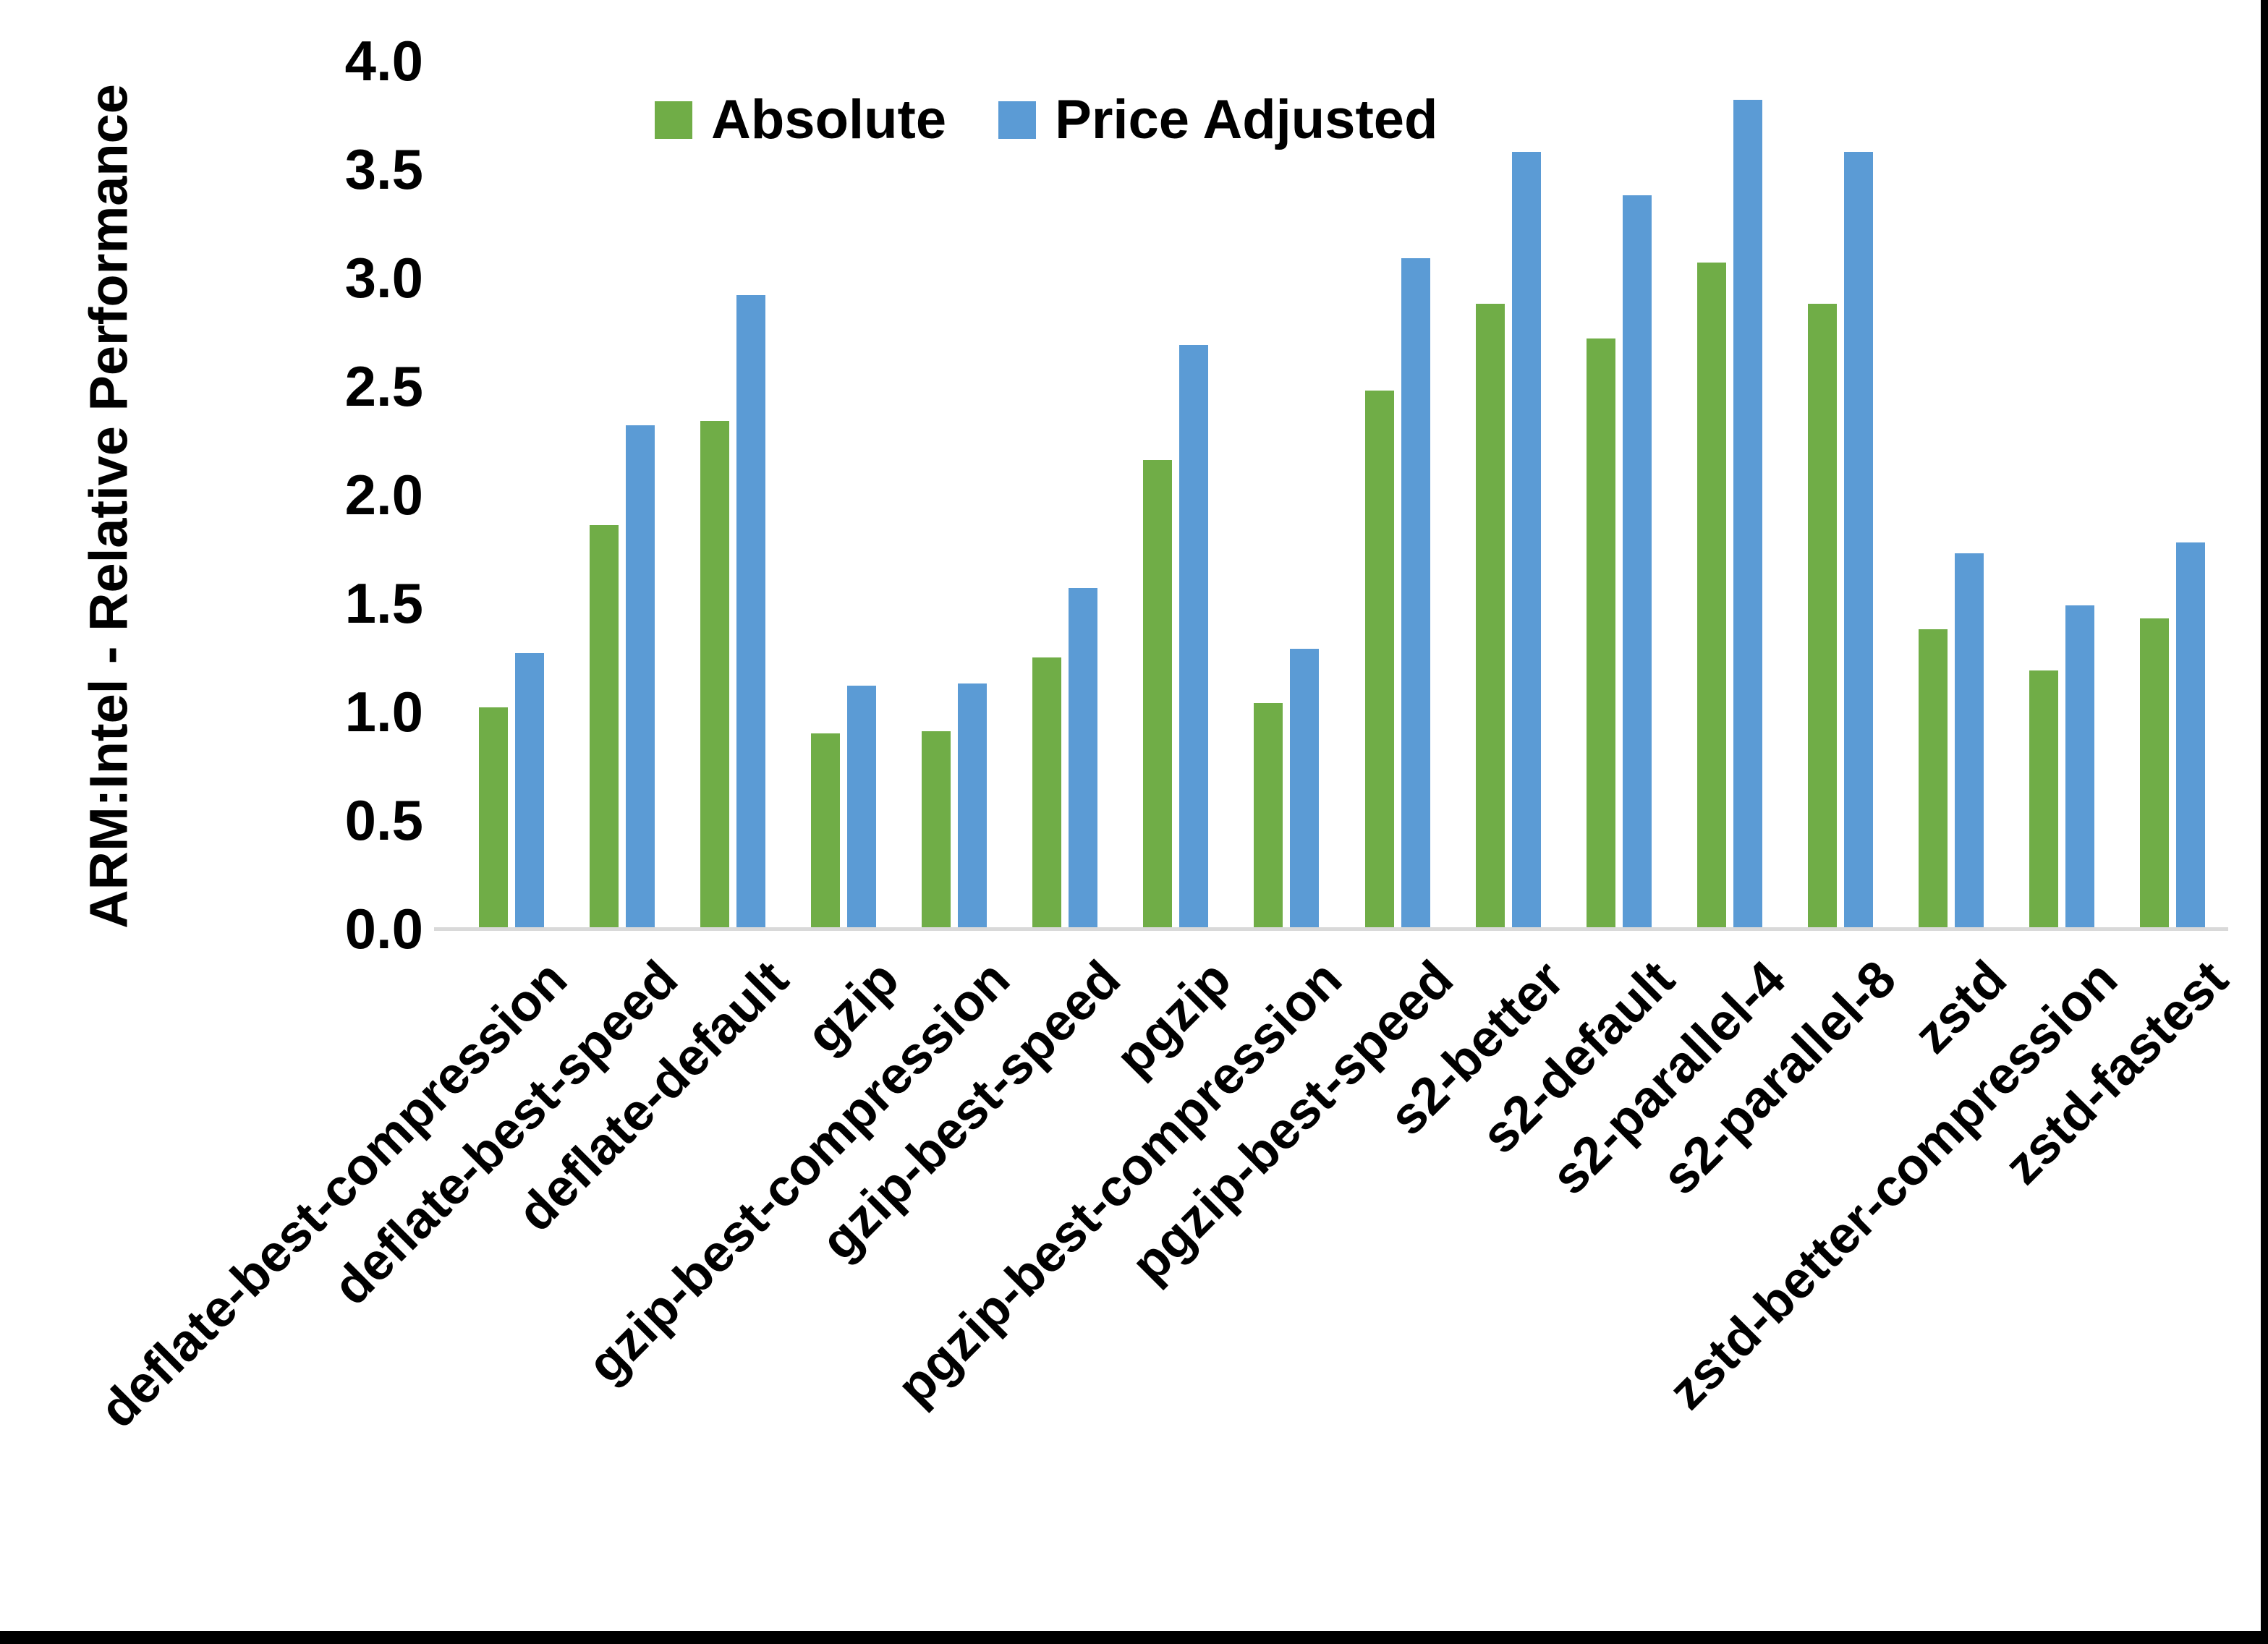  What do you see at coordinates (333, 1194) in the screenshot?
I see `x-axis-tick-label: deflate-best-compression` at bounding box center [333, 1194].